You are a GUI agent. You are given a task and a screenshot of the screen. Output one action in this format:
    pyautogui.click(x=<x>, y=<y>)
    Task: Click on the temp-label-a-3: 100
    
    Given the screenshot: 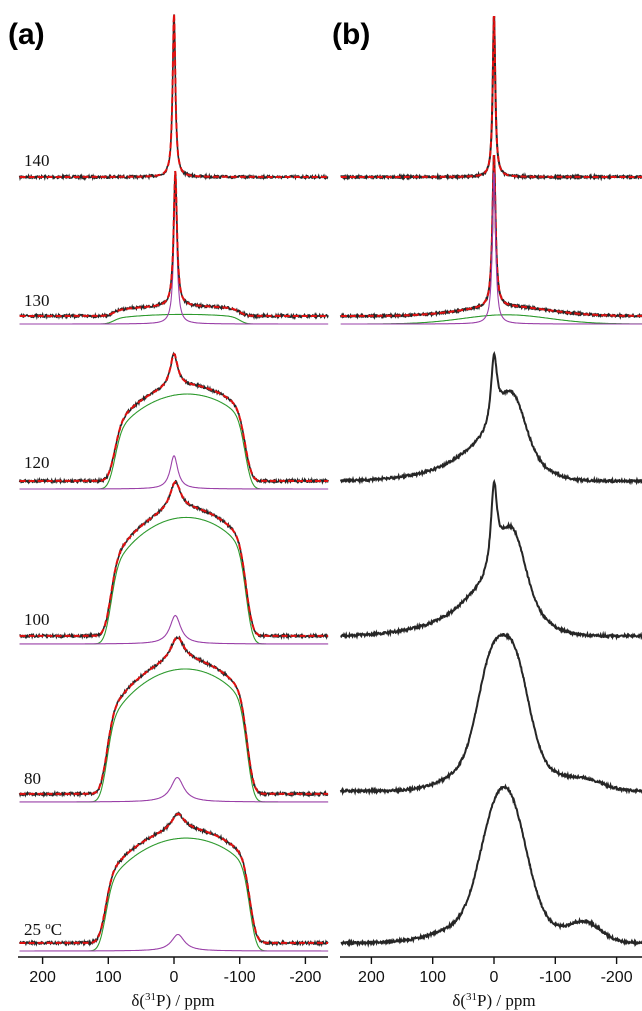 What is the action you would take?
    pyautogui.click(x=37, y=619)
    